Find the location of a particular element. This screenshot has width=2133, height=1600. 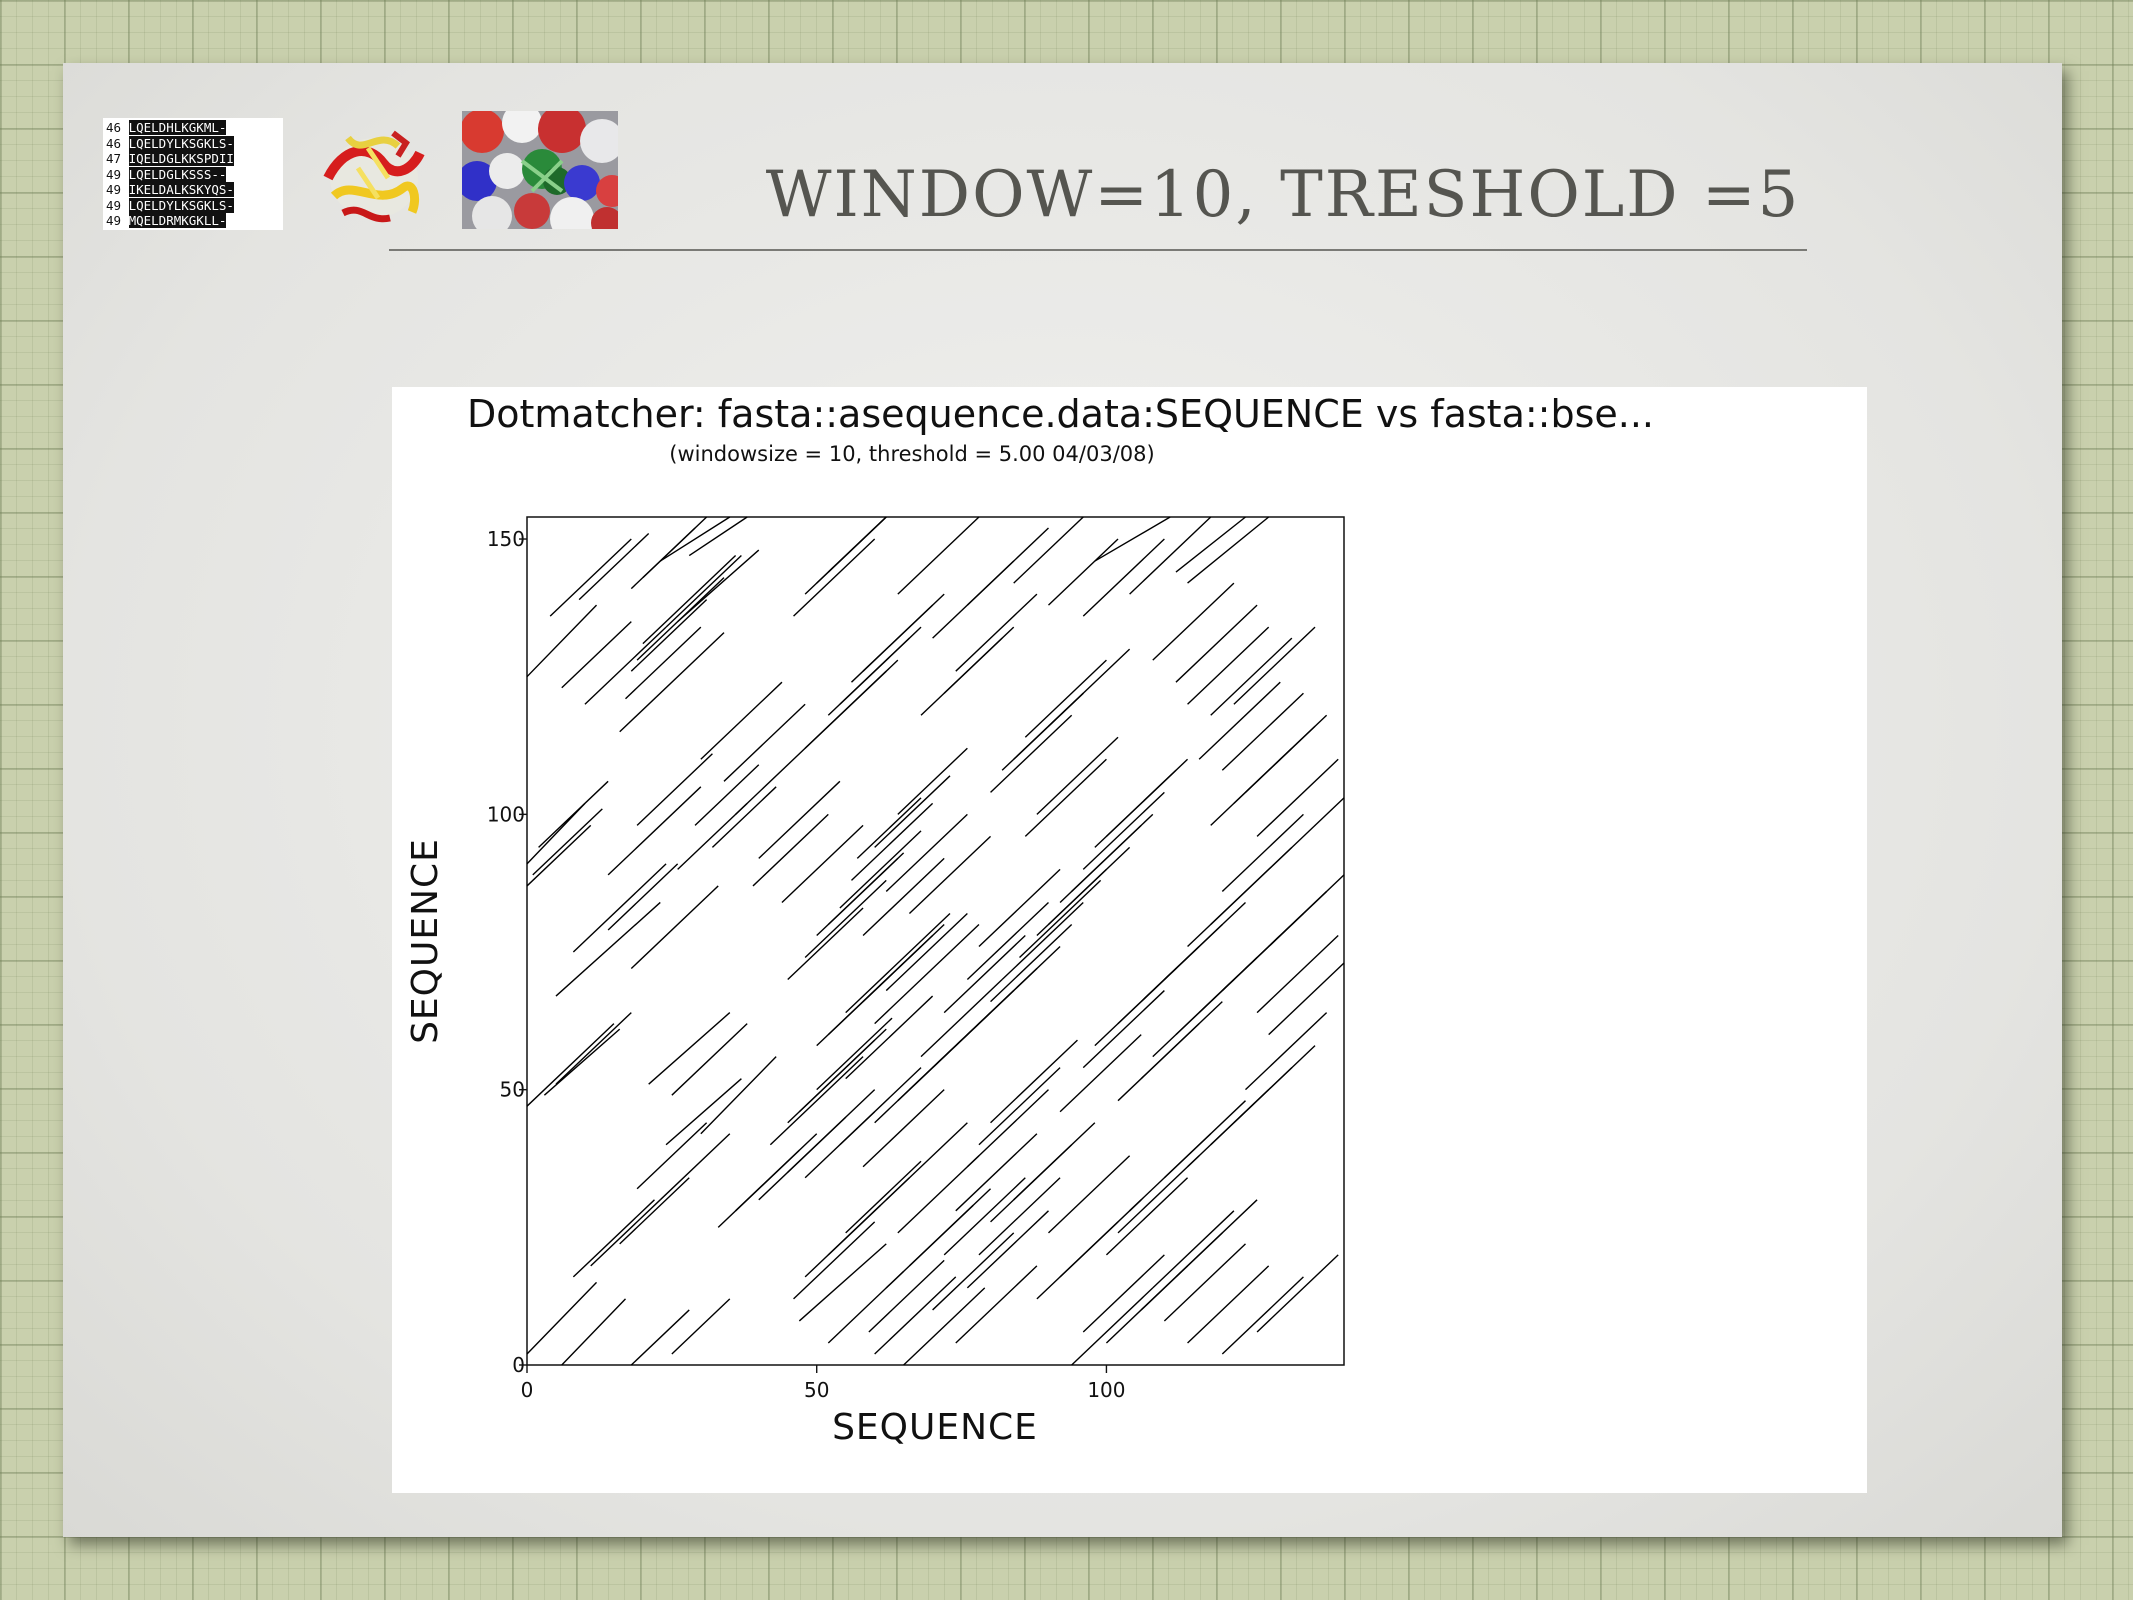

alignment-row: 49 IKELDALKSKYQS- is located at coordinates (193, 190).